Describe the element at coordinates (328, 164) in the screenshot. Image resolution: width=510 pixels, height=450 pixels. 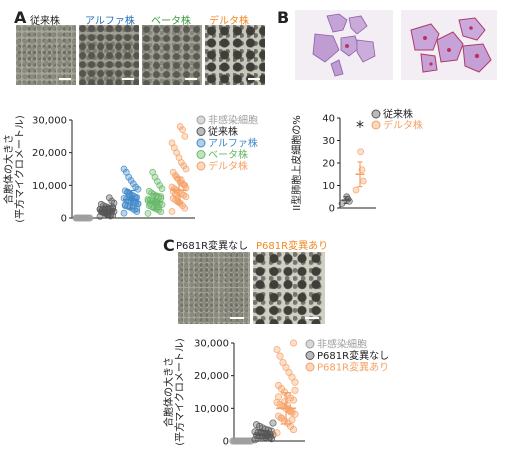
I see `y-tick-label: 20` at that location.